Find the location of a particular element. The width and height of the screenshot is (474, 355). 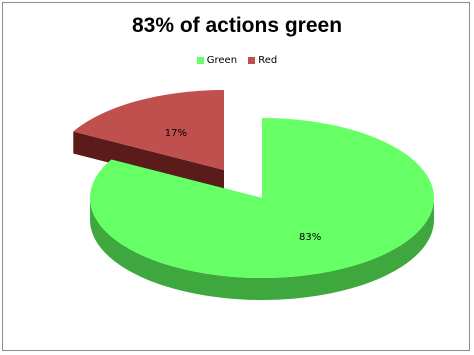

pie-slice-red: 17% is located at coordinates (148, 141).